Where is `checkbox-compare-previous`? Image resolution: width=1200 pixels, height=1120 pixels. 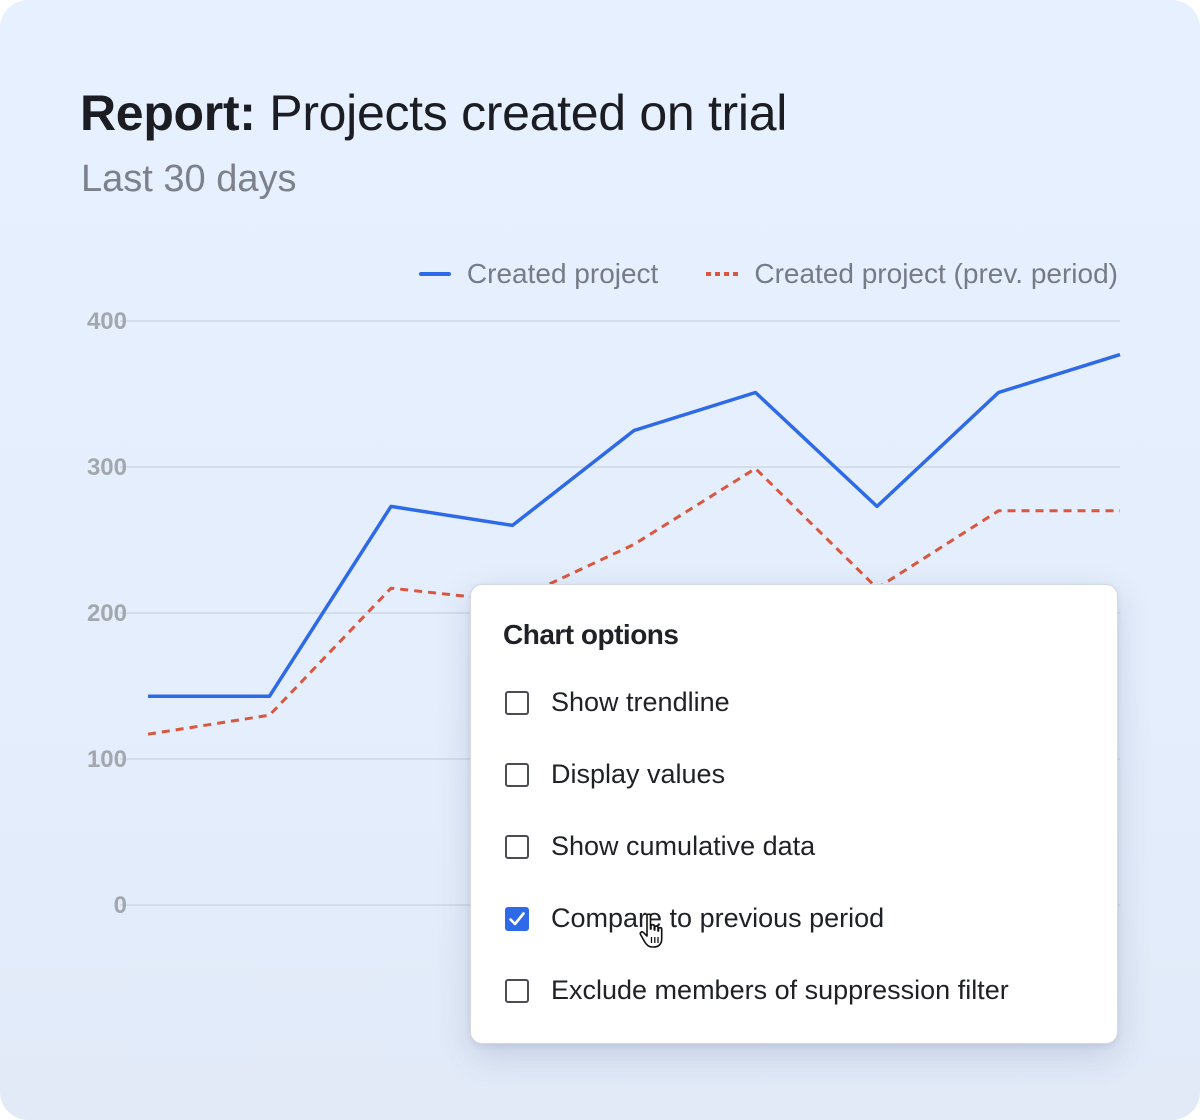 checkbox-compare-previous is located at coordinates (517, 918).